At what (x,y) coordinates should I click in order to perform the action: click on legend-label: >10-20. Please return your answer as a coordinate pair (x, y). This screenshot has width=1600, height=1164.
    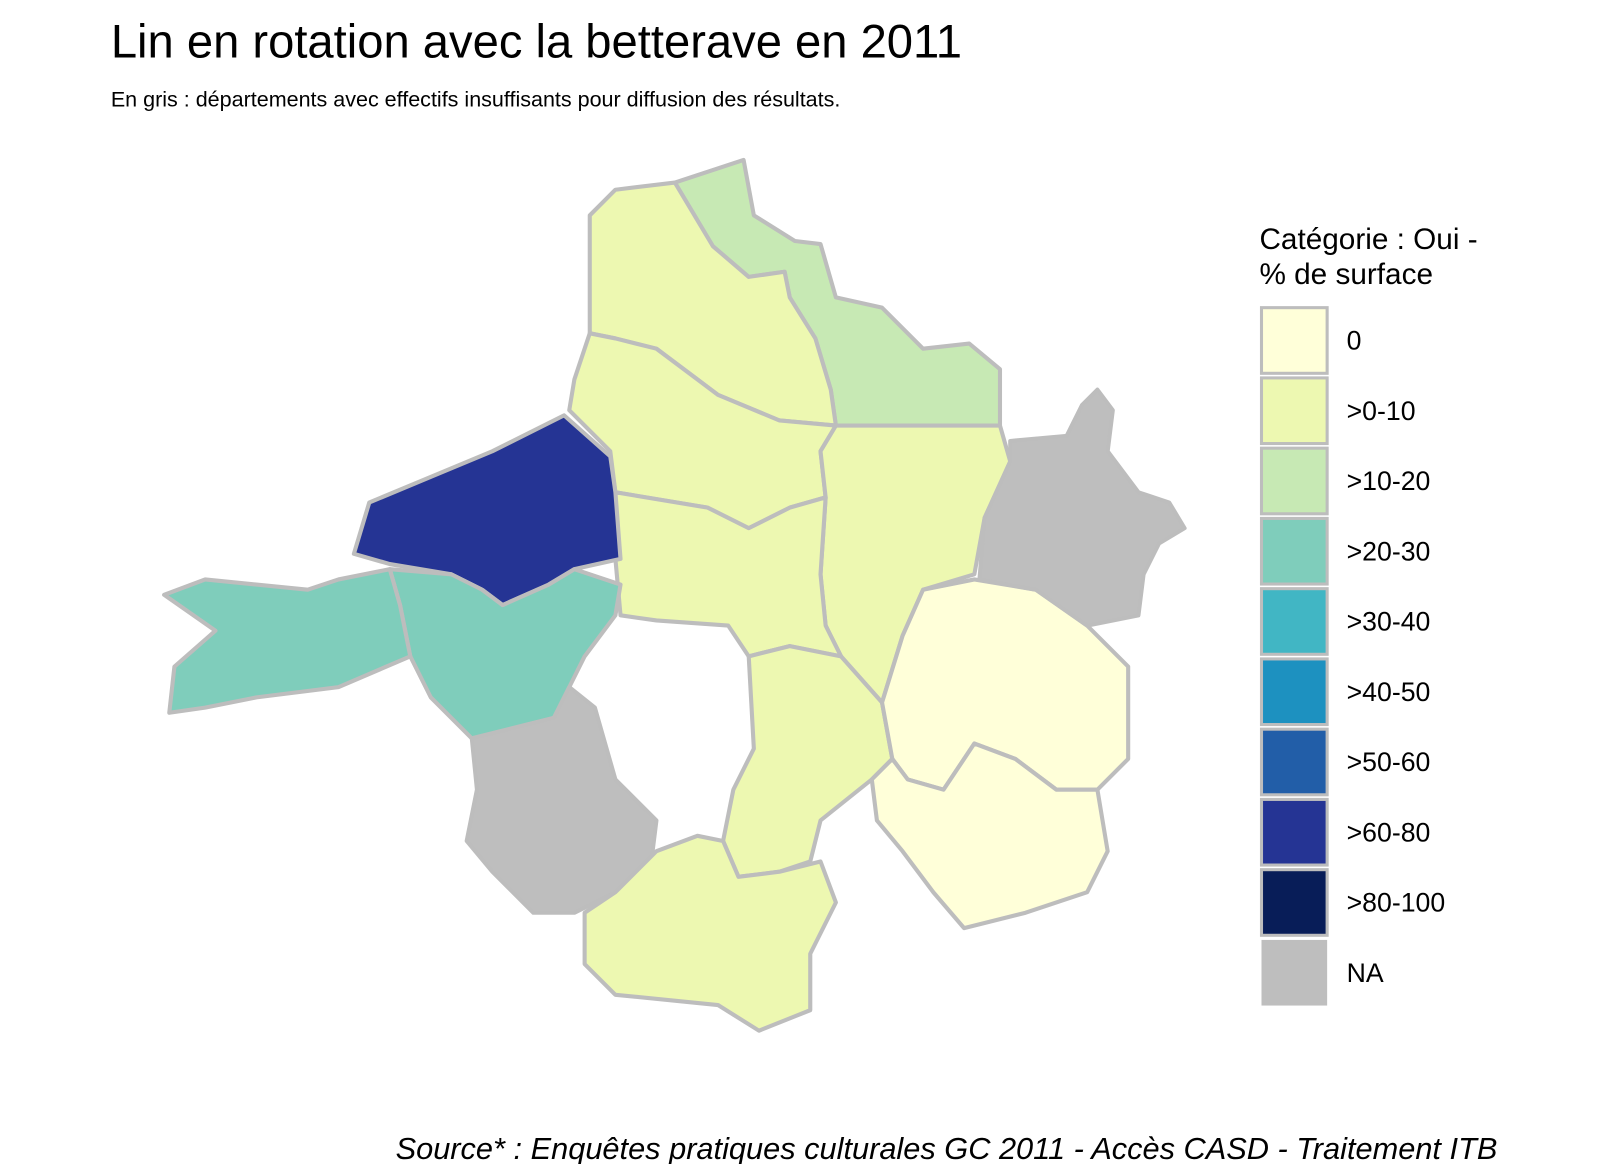
    Looking at the image, I should click on (1389, 481).